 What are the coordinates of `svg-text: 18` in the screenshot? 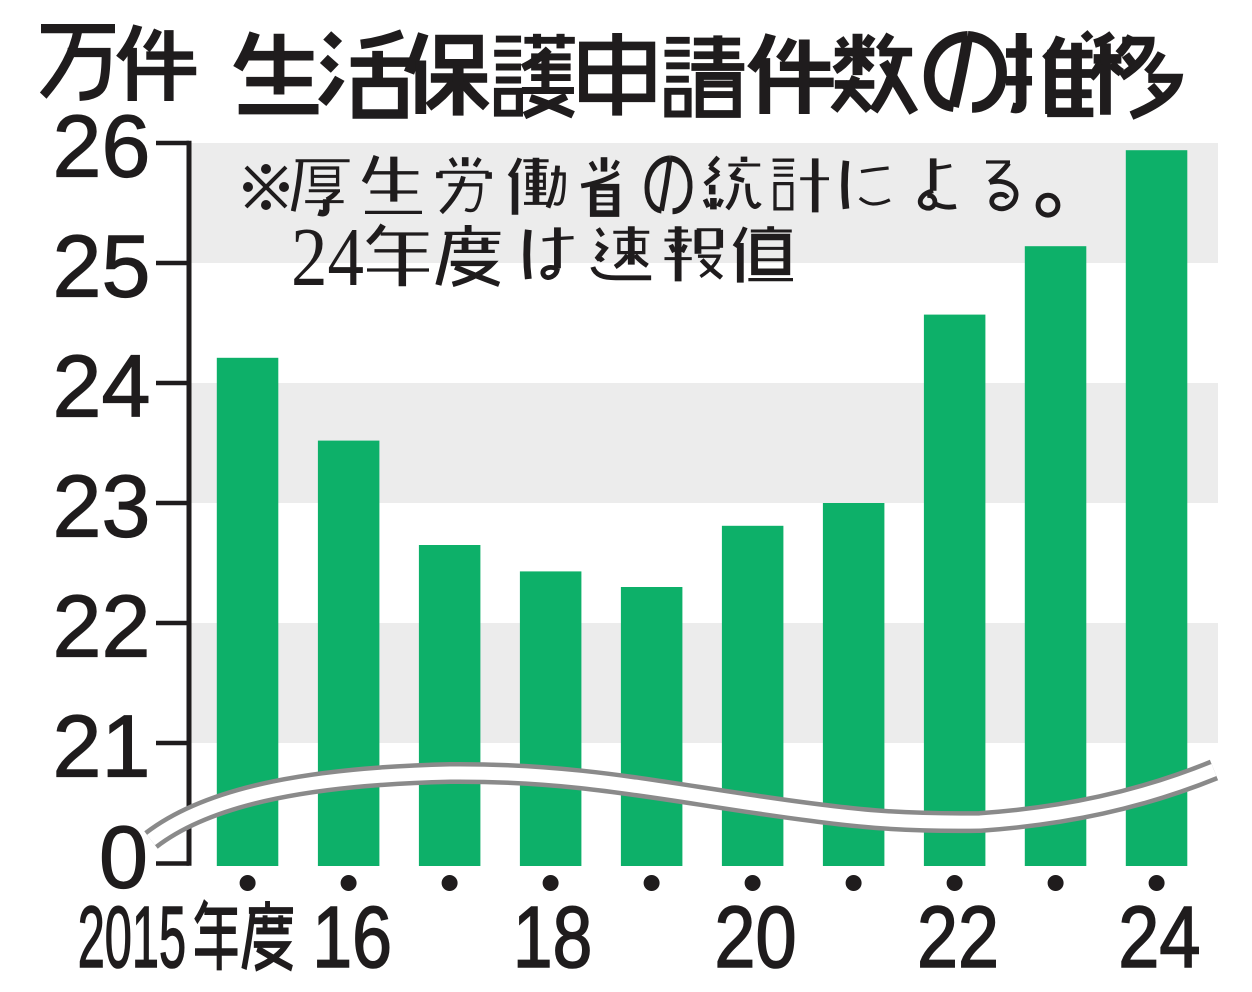 It's located at (552, 936).